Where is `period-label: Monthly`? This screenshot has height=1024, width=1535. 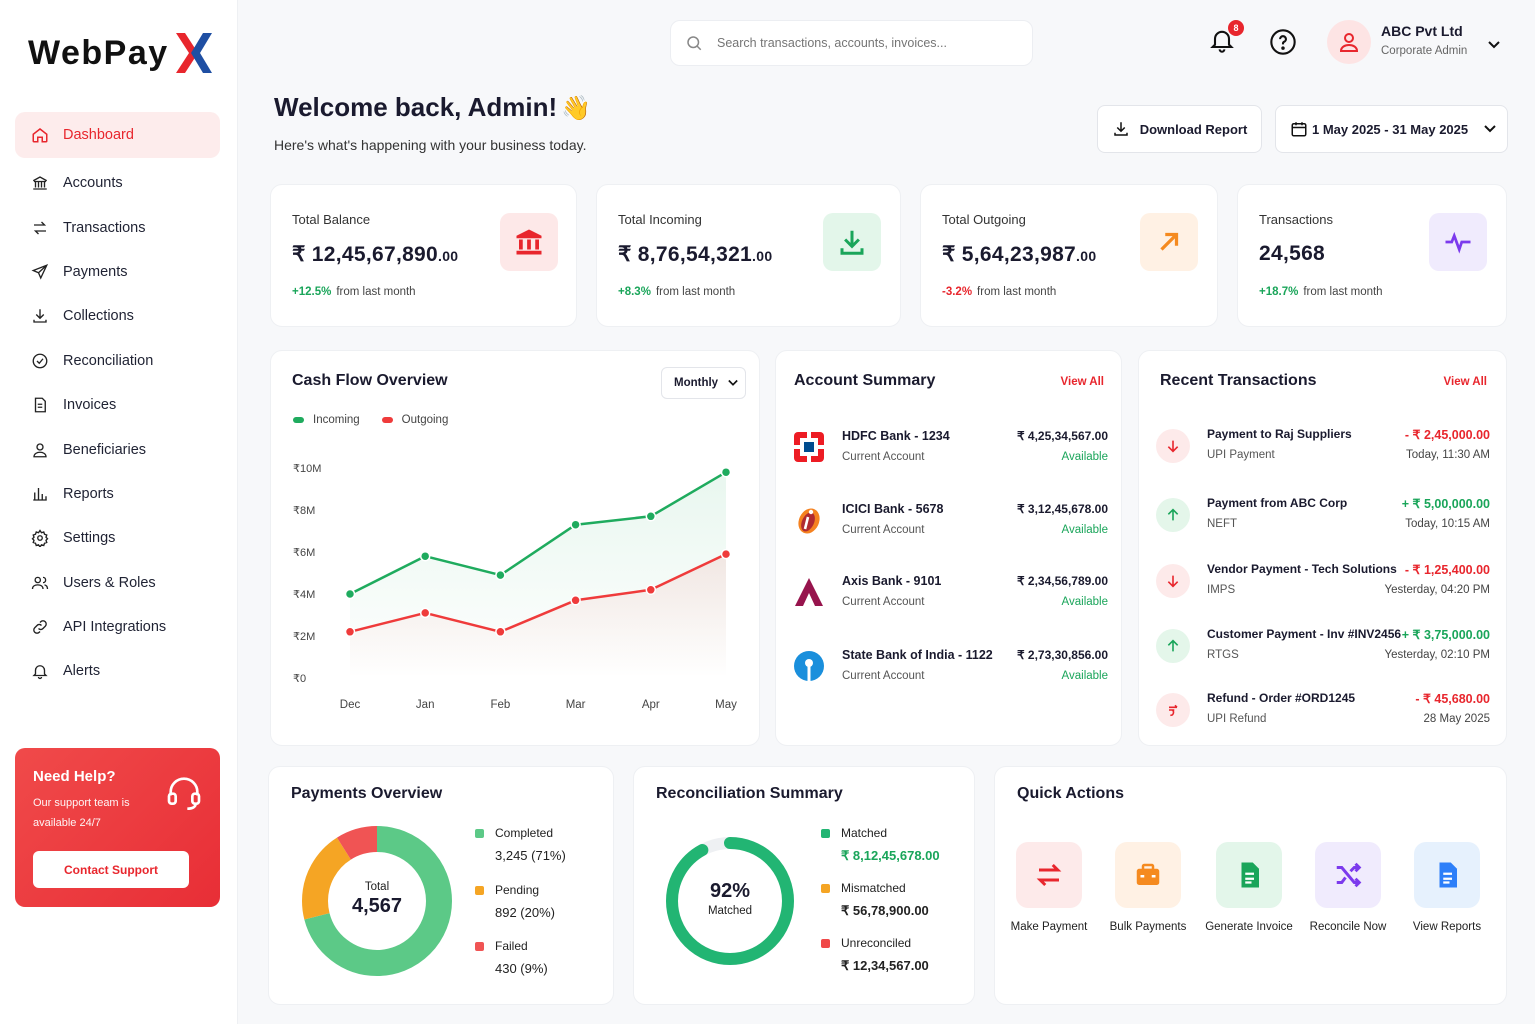
period-label: Monthly is located at coordinates (696, 383).